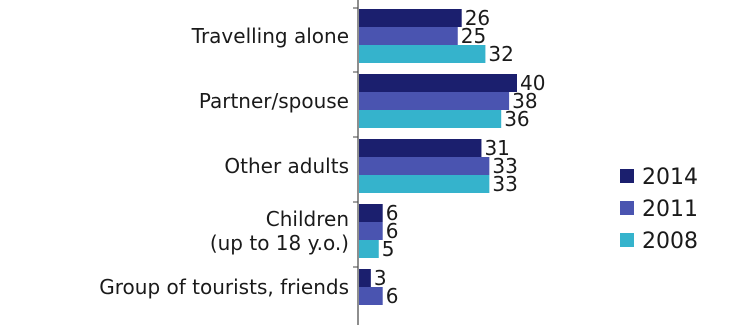 The height and width of the screenshot is (325, 742). Describe the element at coordinates (627, 208) in the screenshot. I see `legend-swatch-2011` at that location.